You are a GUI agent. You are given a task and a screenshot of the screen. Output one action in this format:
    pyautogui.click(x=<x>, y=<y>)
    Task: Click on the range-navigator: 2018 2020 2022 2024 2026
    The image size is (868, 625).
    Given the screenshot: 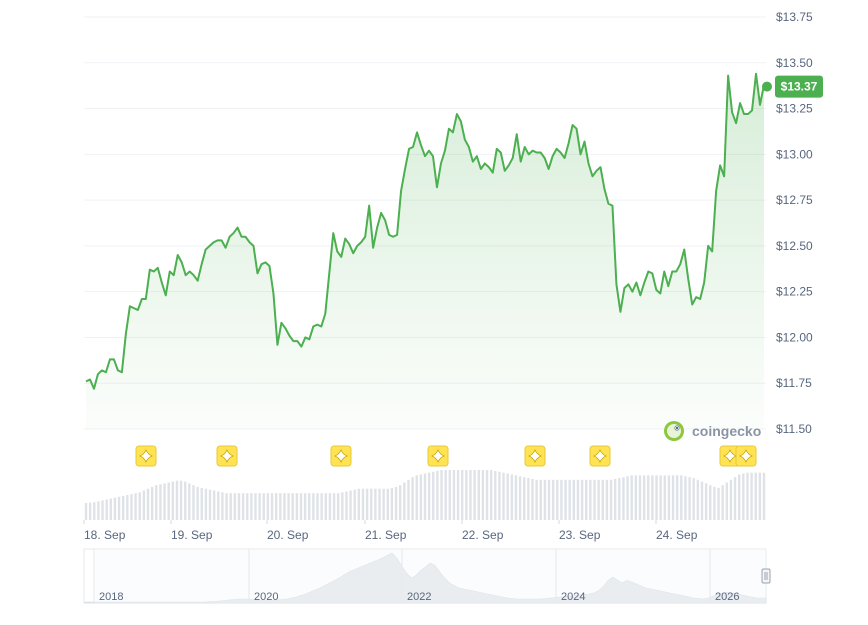 What is the action you would take?
    pyautogui.click(x=427, y=576)
    